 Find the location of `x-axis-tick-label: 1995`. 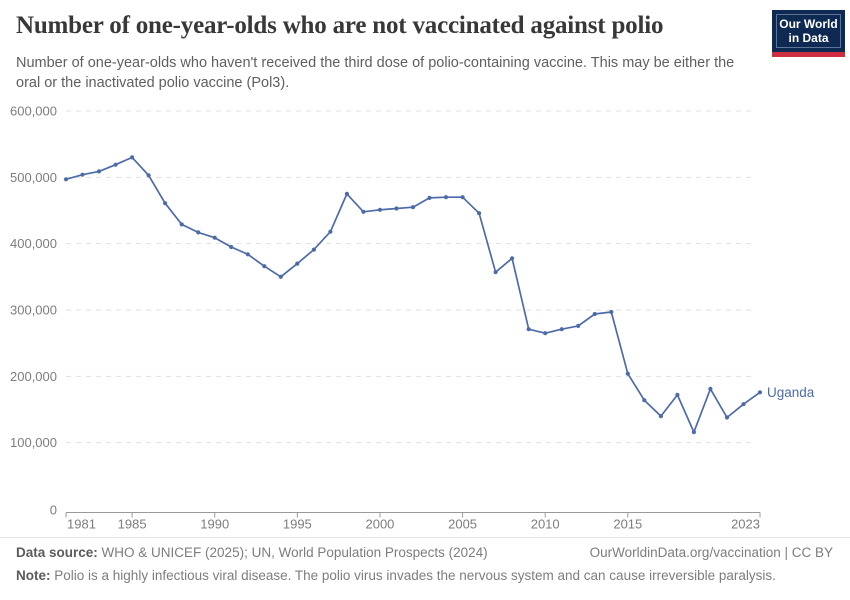

x-axis-tick-label: 1995 is located at coordinates (297, 524).